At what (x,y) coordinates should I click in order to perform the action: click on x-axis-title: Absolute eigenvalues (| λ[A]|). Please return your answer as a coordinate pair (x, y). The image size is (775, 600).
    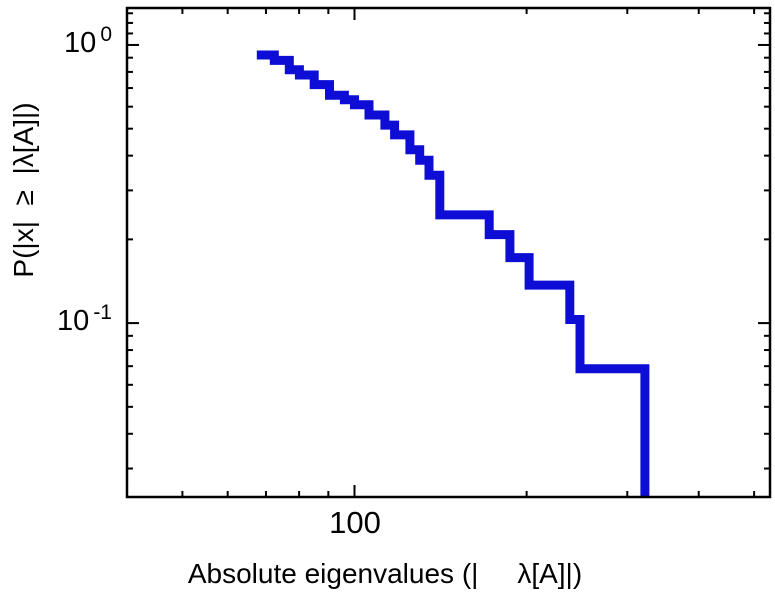
    Looking at the image, I should click on (385, 573).